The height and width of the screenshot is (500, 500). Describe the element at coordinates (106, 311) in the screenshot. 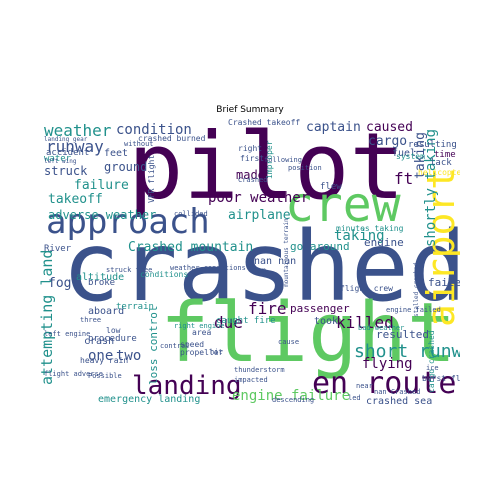

I see `word-aboard: aboard` at that location.